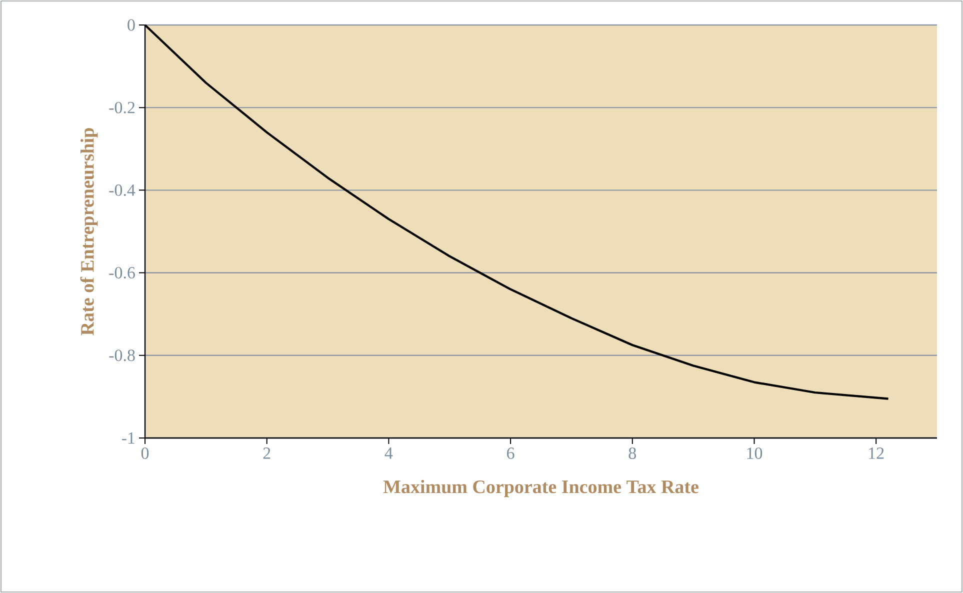  Describe the element at coordinates (89, 232) in the screenshot. I see `y-axis-title: Rate of Entrepreneurship` at that location.